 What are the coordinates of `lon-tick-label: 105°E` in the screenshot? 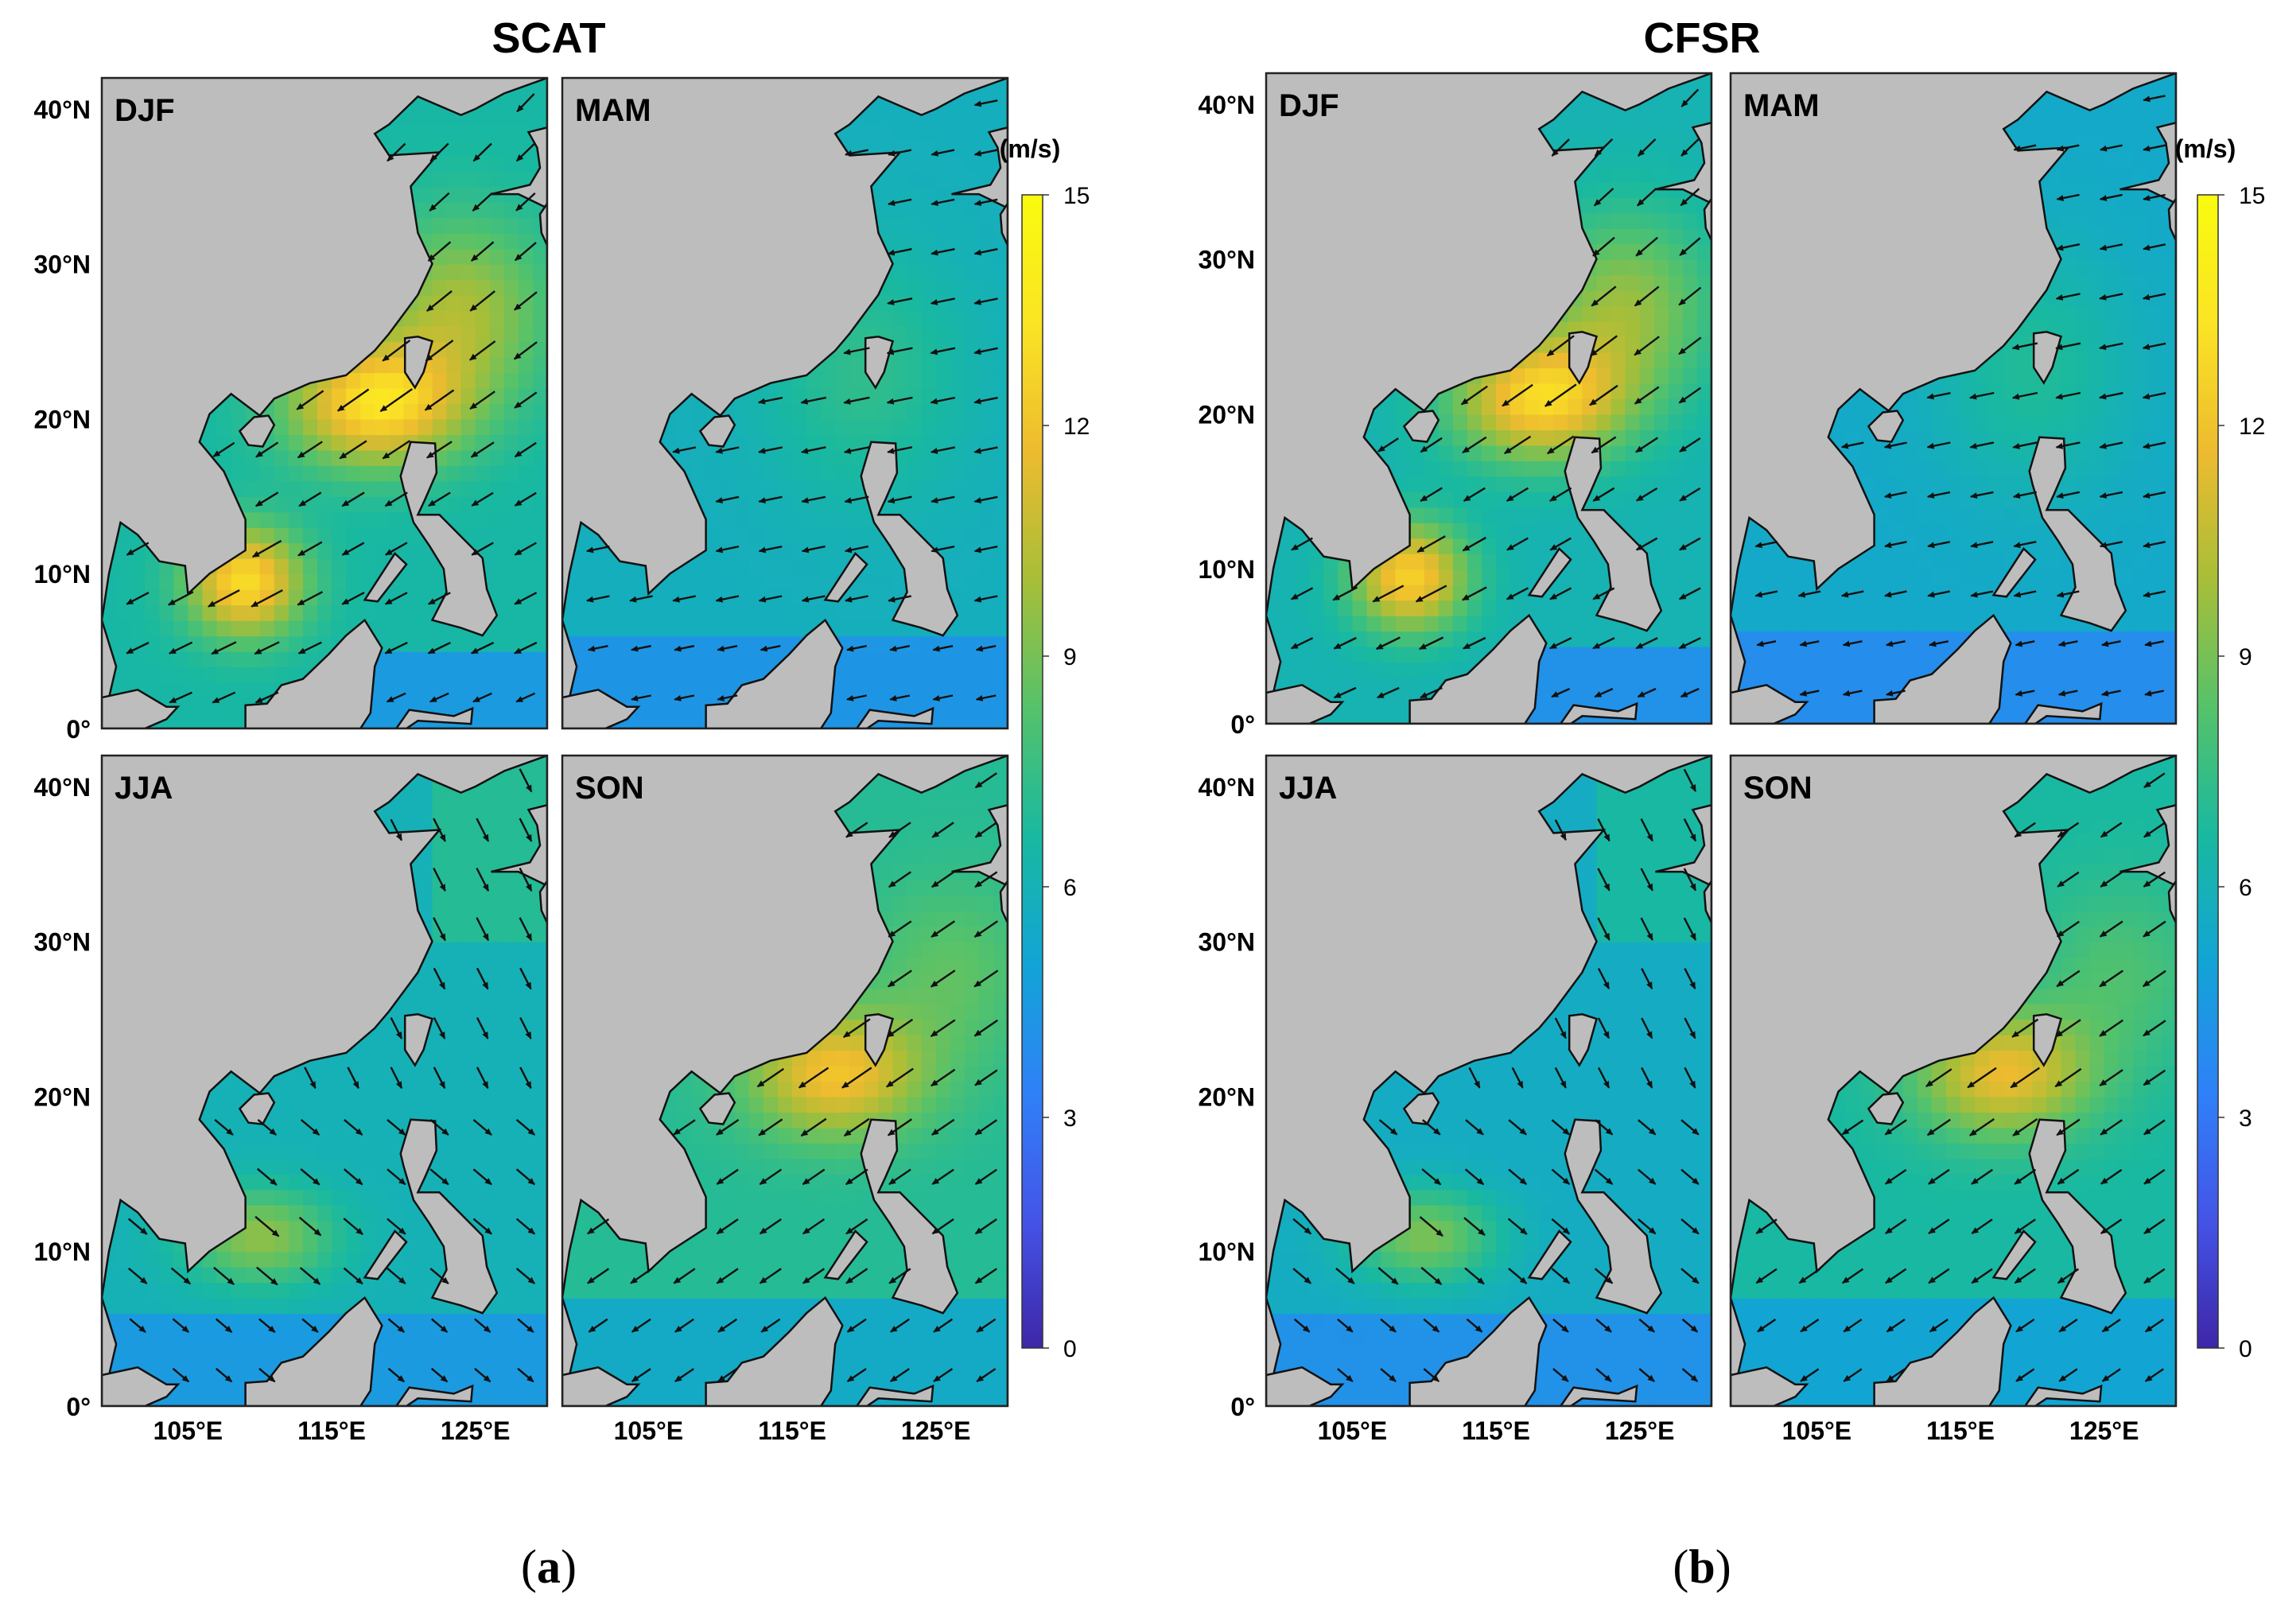 It's located at (649, 1430).